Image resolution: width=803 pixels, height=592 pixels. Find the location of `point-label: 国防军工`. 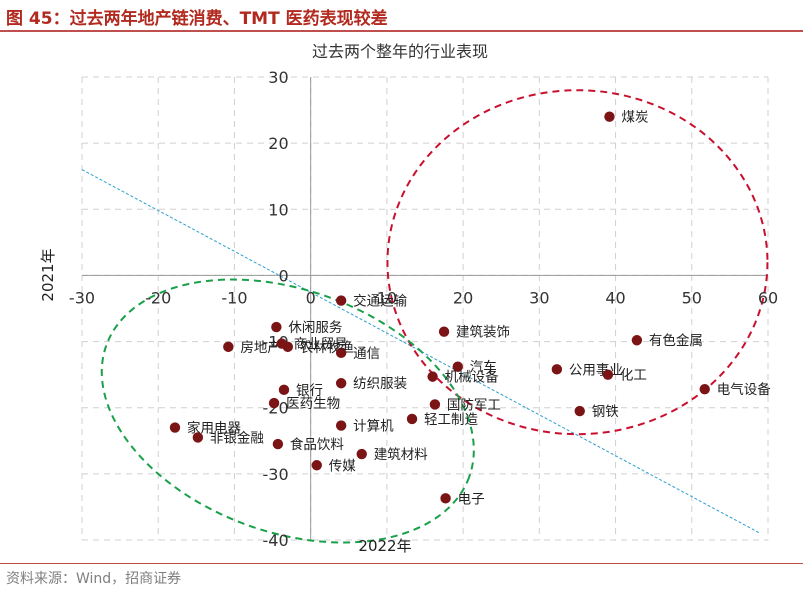

point-label: 国防军工 is located at coordinates (474, 405).